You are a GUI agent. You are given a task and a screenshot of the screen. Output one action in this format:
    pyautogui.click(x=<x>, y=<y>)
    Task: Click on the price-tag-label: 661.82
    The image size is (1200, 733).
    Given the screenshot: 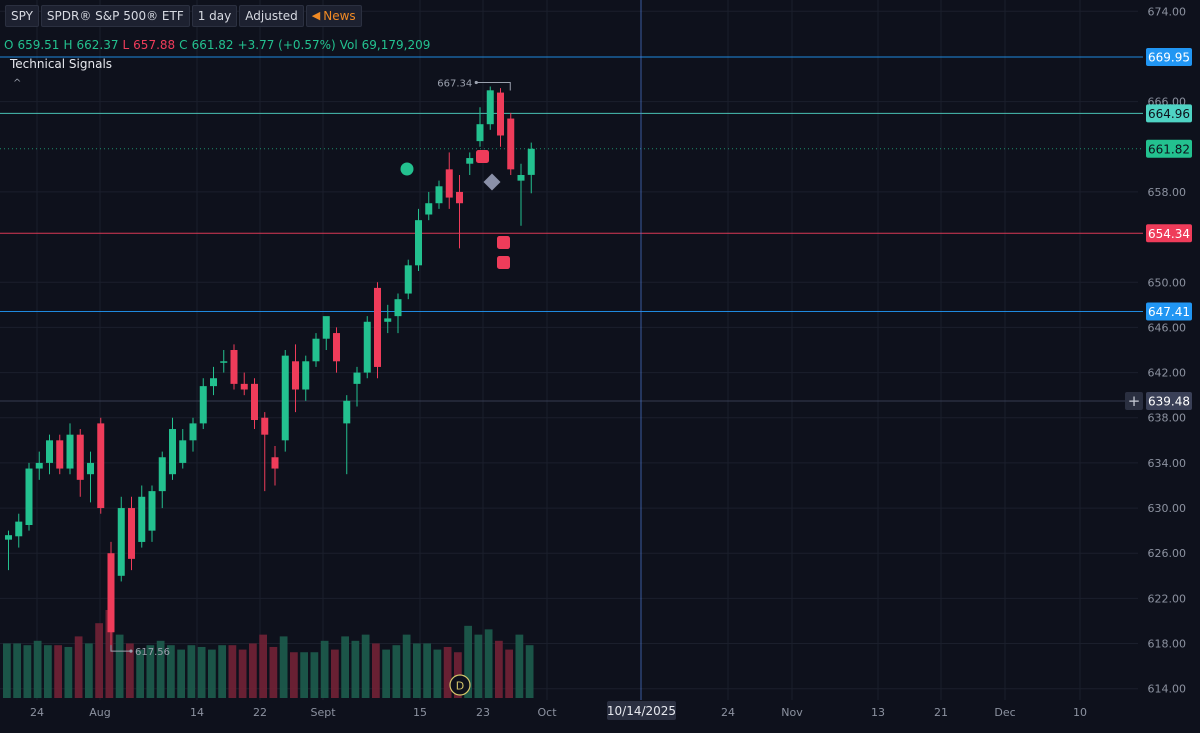 What is the action you would take?
    pyautogui.click(x=1169, y=149)
    